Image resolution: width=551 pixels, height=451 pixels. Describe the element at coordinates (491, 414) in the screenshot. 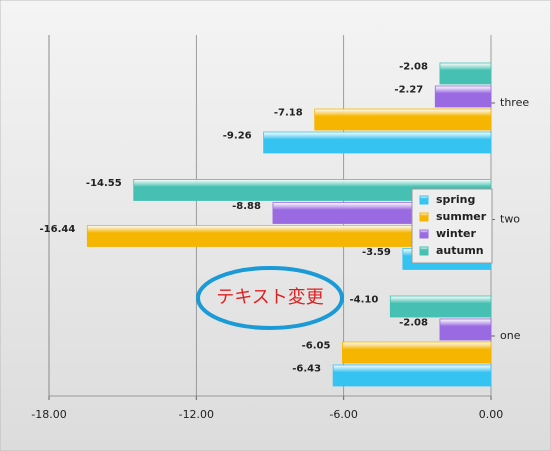

I see `x-tick-label: 0.00` at that location.